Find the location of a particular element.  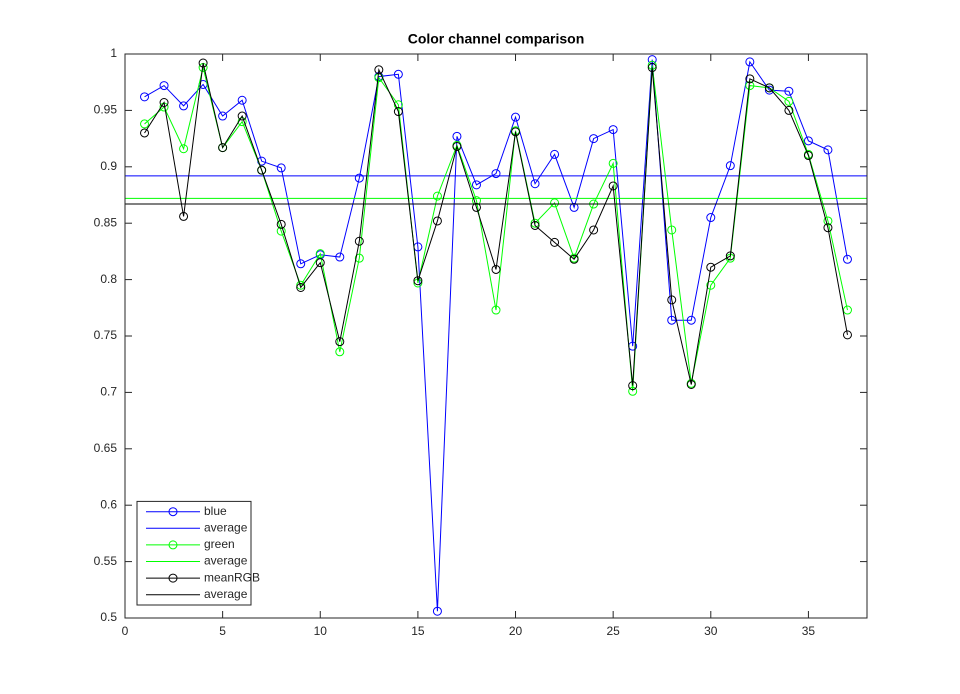

x-tick-label: 30 is located at coordinates (711, 631).